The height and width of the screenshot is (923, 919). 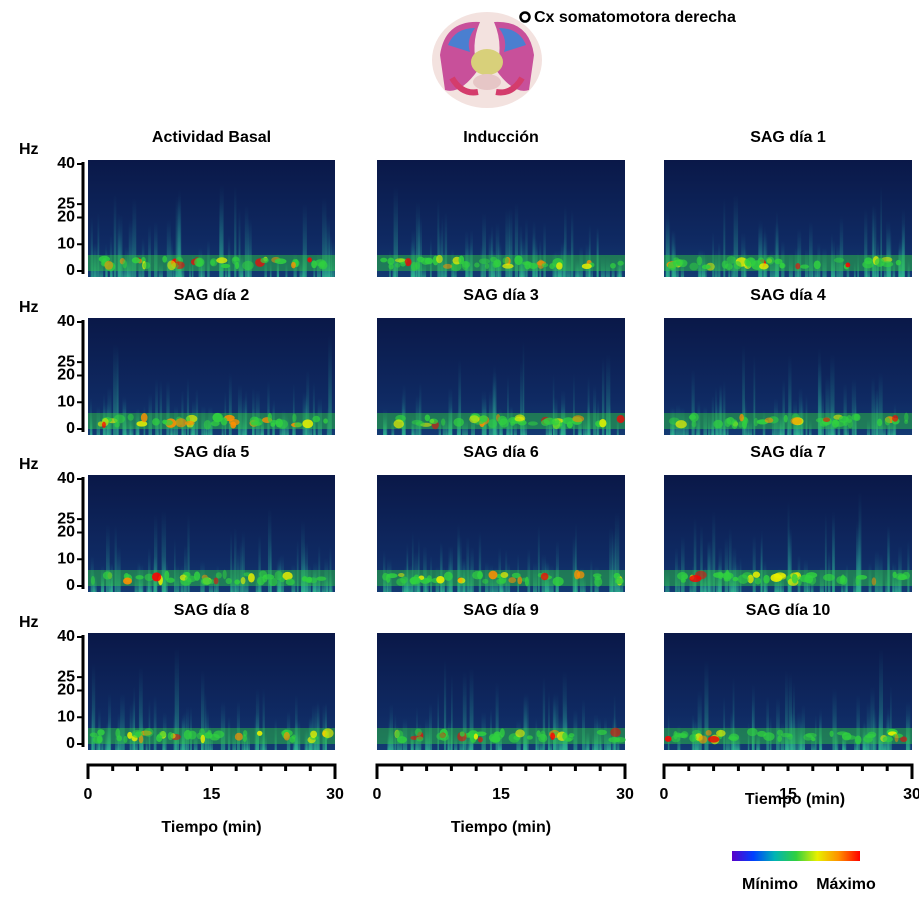 What do you see at coordinates (66, 361) in the screenshot?
I see `y-tick-label: 25` at bounding box center [66, 361].